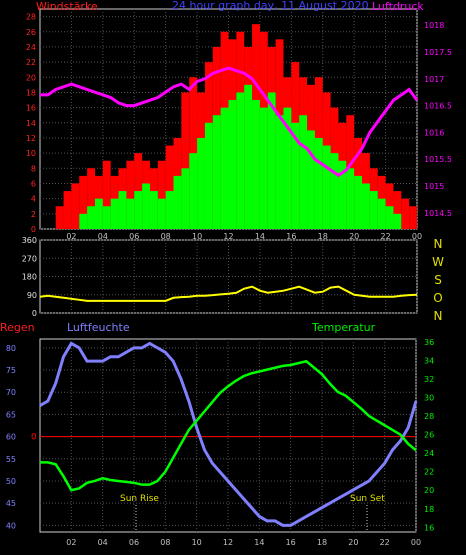  Describe the element at coordinates (71, 236) in the screenshot. I see `wind-x-tick-label: 02` at that location.